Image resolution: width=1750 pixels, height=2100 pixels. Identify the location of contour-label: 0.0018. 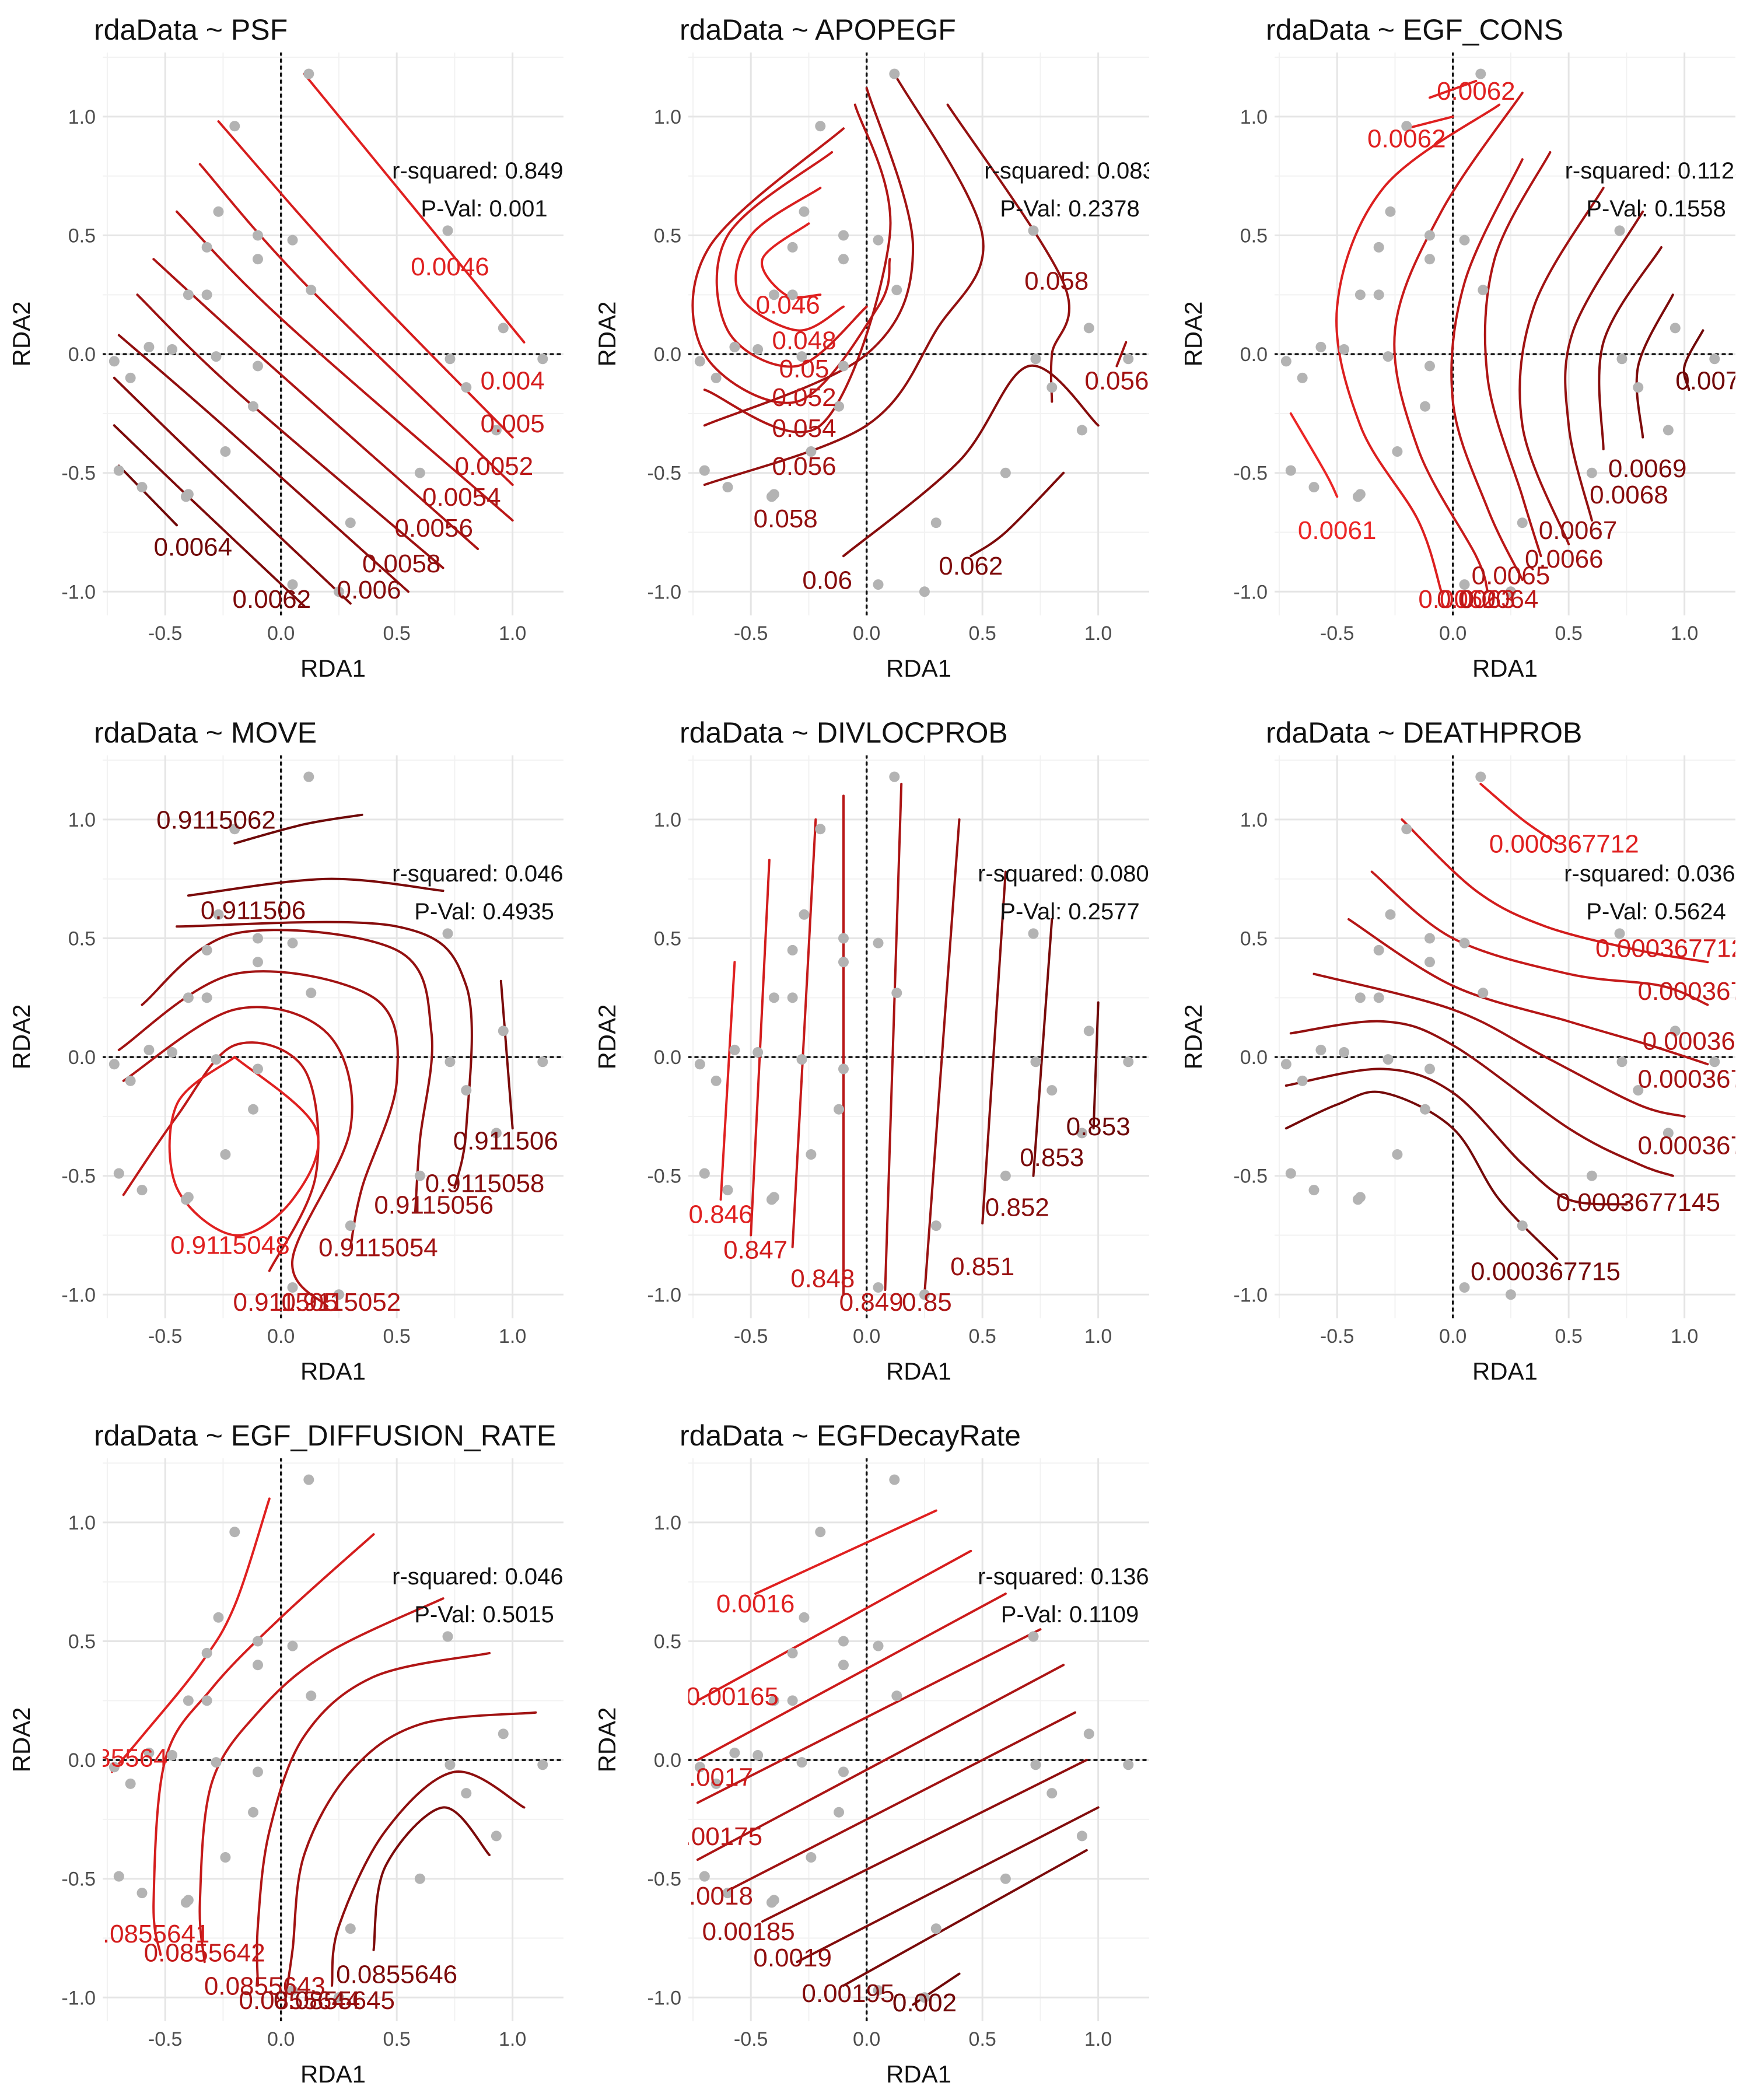
(713, 1896).